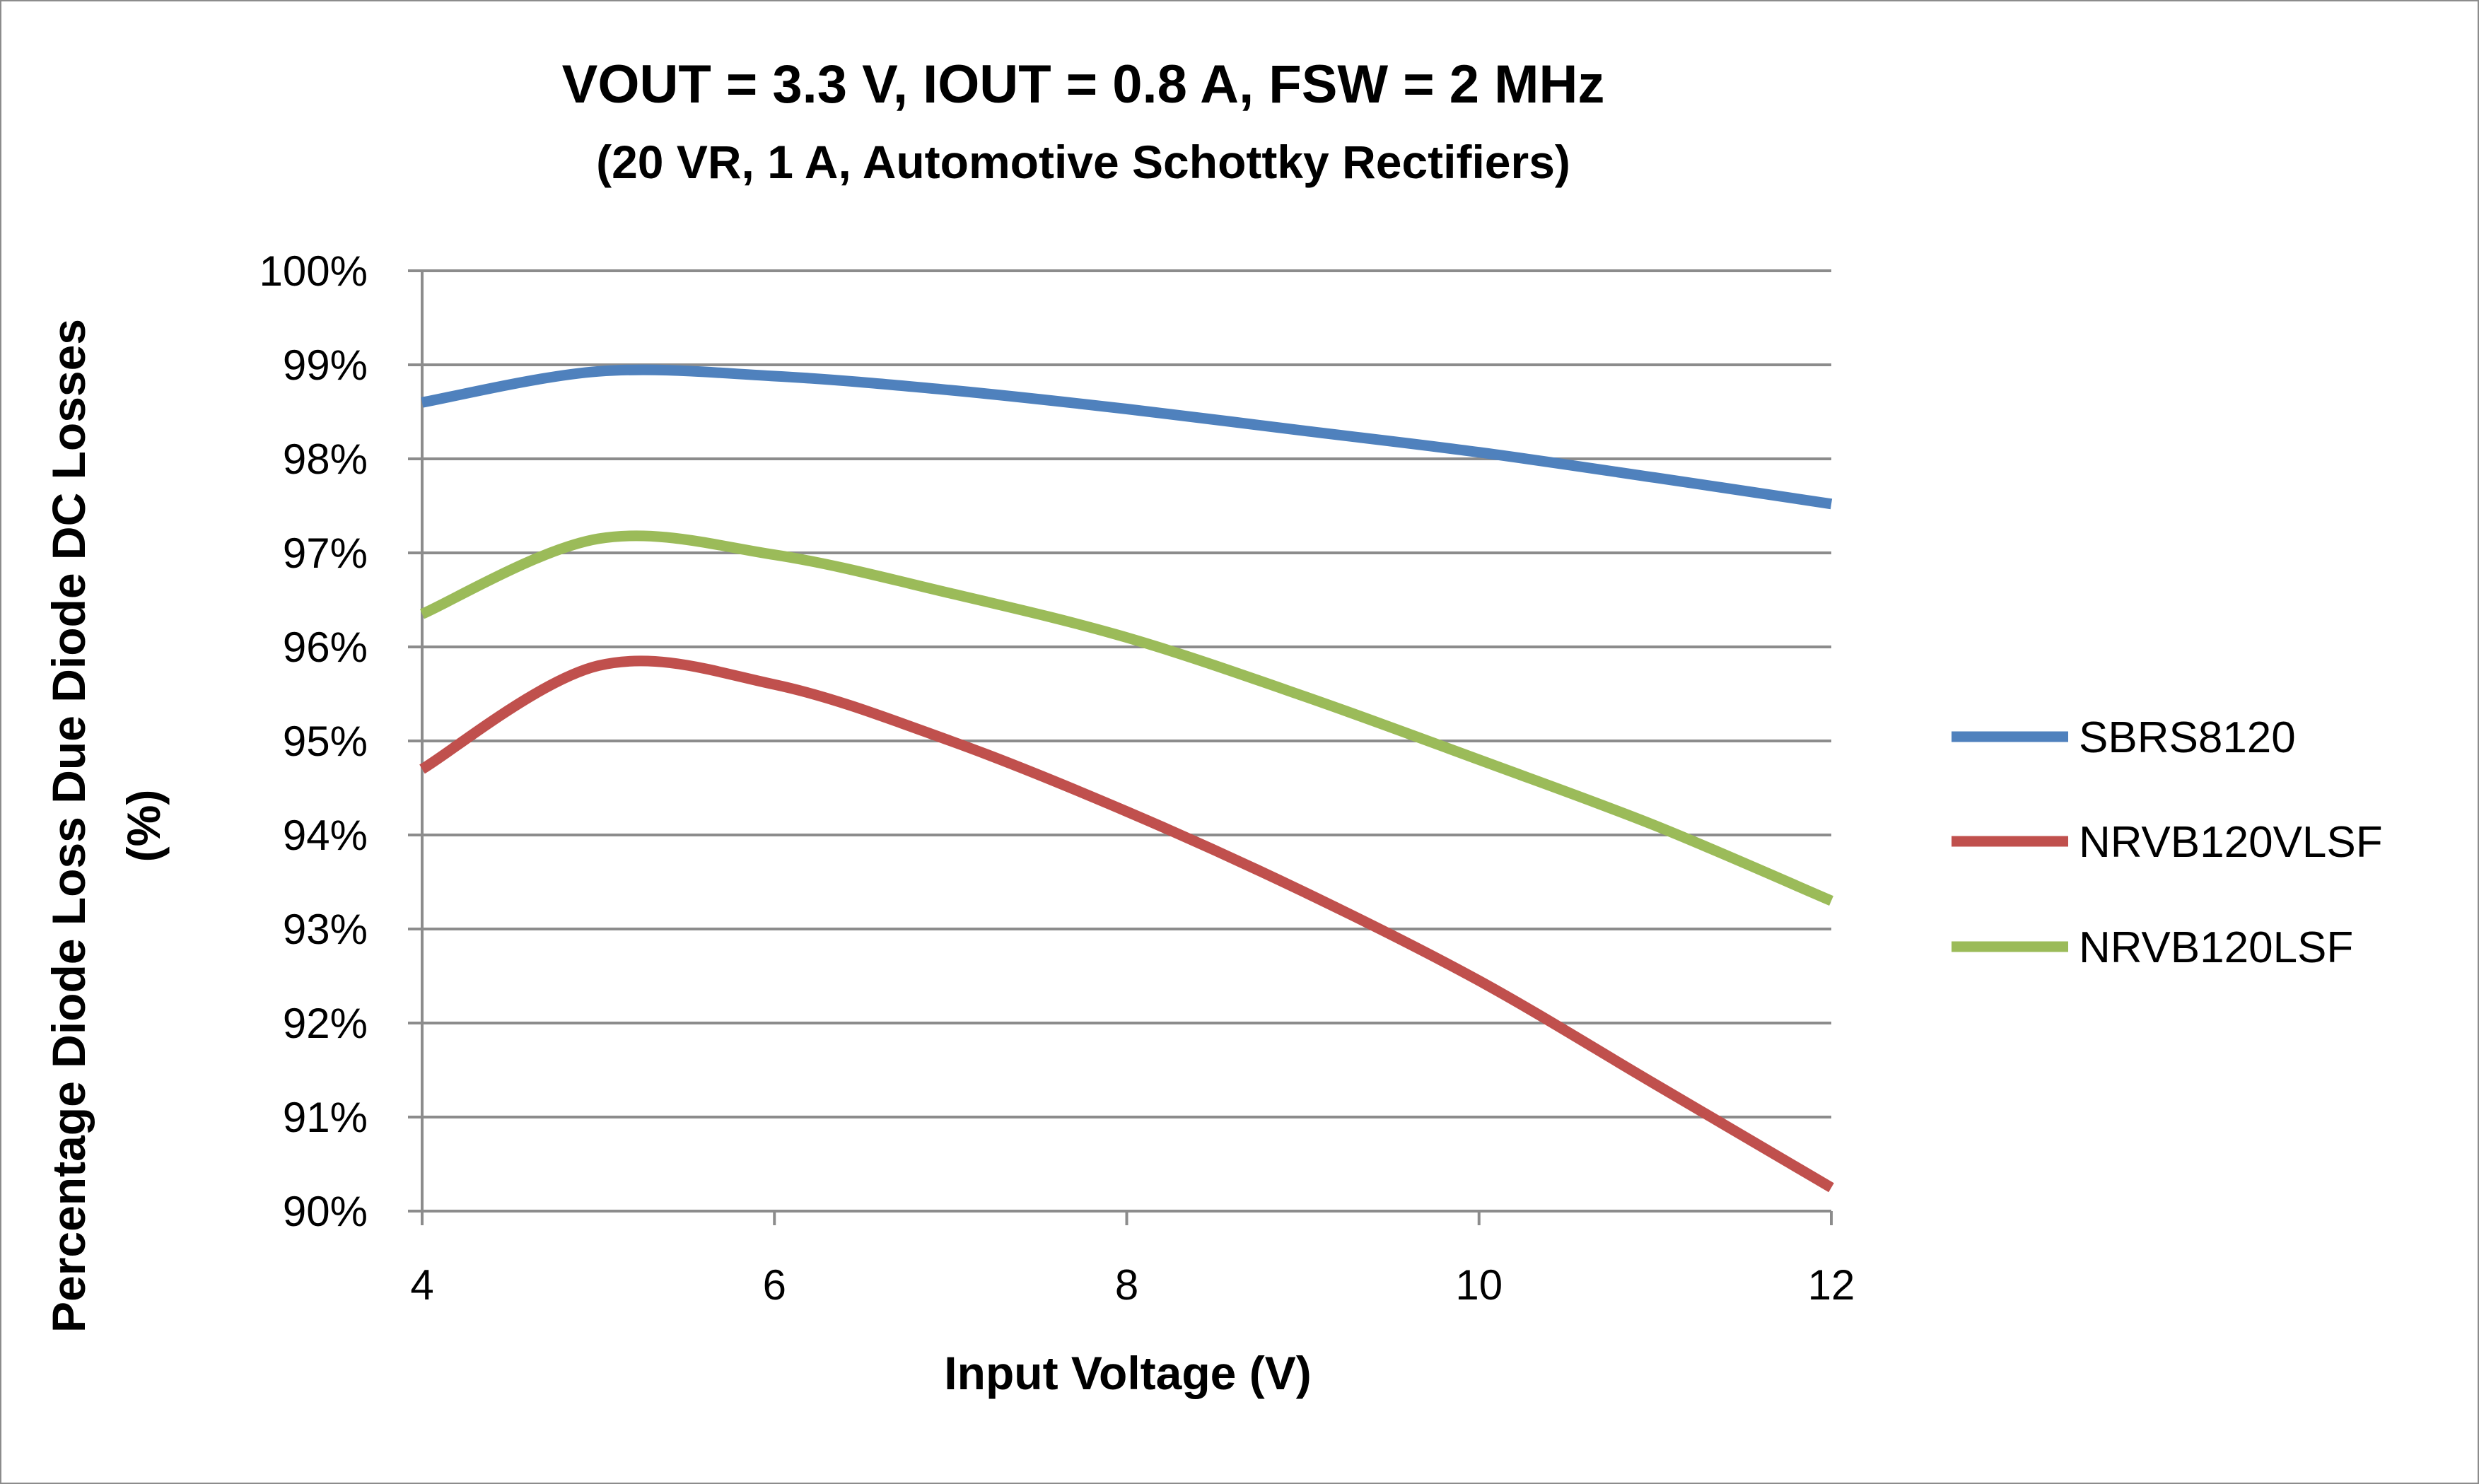  Describe the element at coordinates (313, 271) in the screenshot. I see `y-tick-label: 100%` at that location.